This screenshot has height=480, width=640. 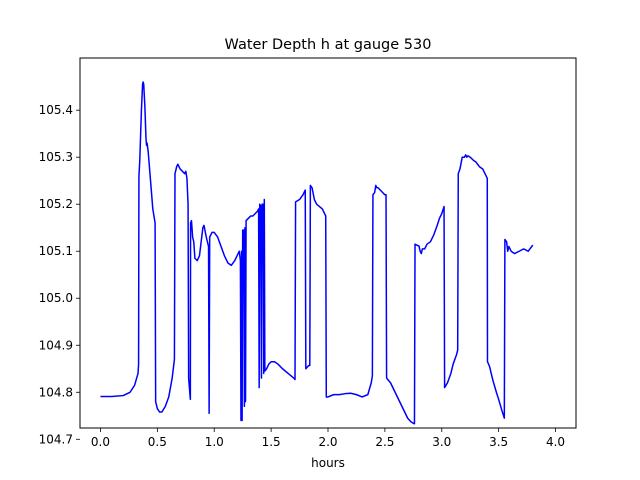 What do you see at coordinates (56, 204) in the screenshot?
I see `y-tick-label: 105.2` at bounding box center [56, 204].